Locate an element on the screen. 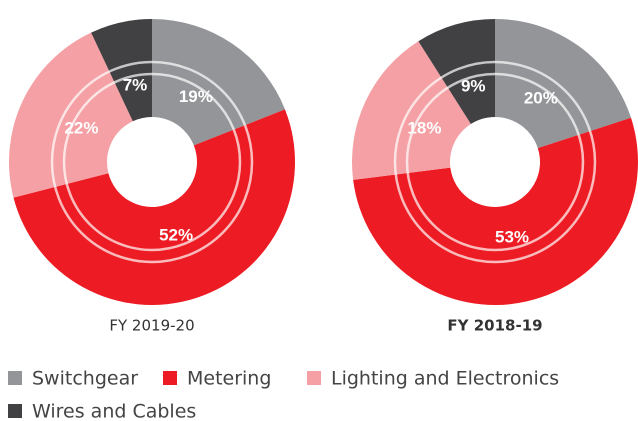 Image resolution: width=638 pixels, height=421 pixels. data-label: 52% is located at coordinates (176, 235).